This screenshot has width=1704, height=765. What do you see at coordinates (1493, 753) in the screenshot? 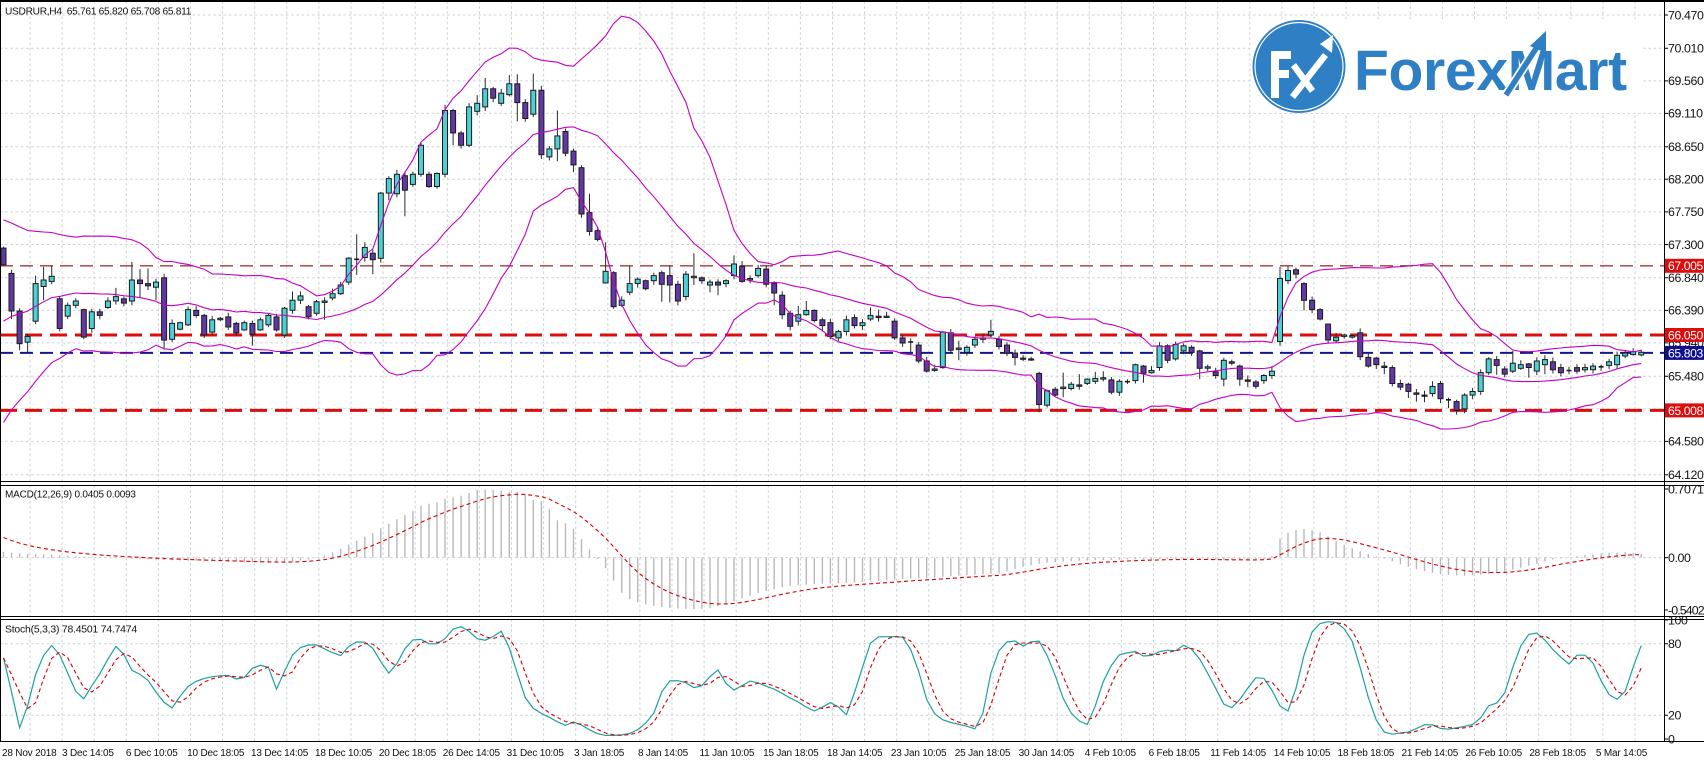
I see `svg-text: 26 Feb 10:05` at bounding box center [1493, 753].